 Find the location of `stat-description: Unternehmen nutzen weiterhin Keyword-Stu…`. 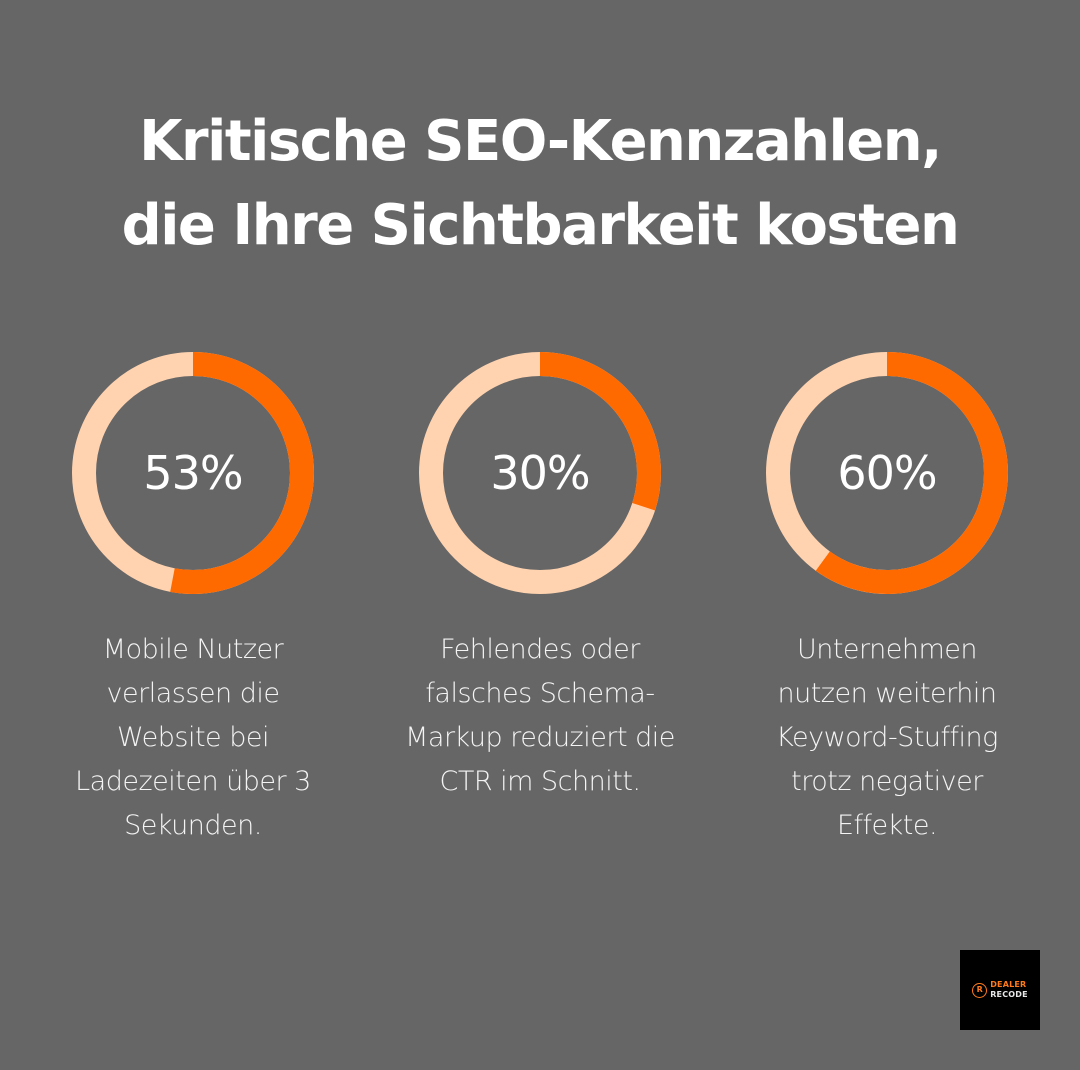

stat-description: Unternehmen nutzen weiterhin Keyword-Stu… is located at coordinates (887, 737).